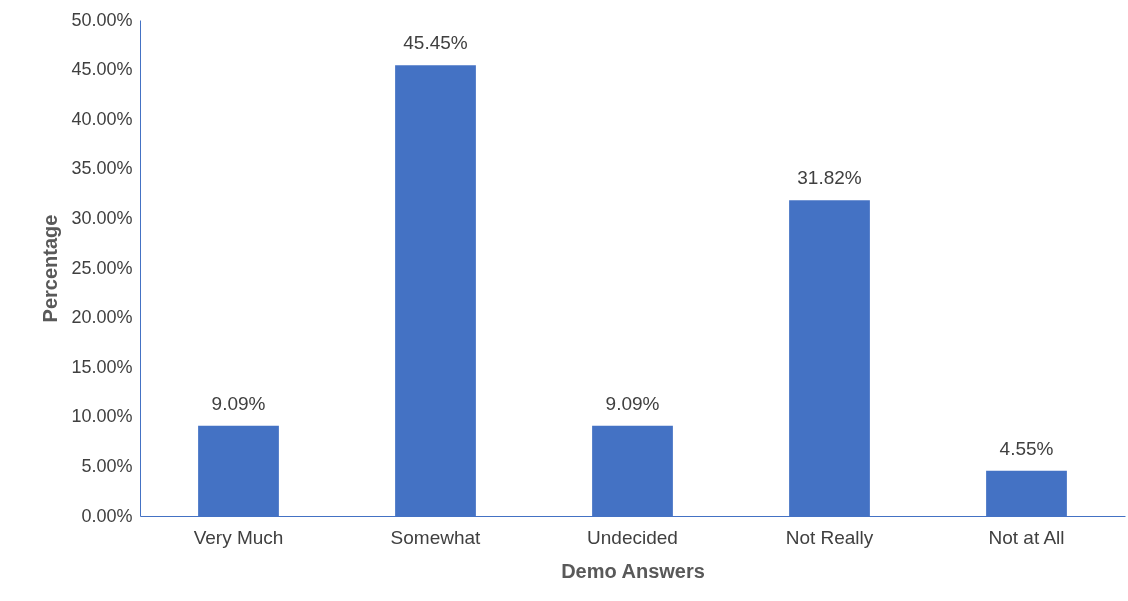 The width and height of the screenshot is (1128, 601). Describe the element at coordinates (436, 537) in the screenshot. I see `x-tick-label: Somewhat` at that location.